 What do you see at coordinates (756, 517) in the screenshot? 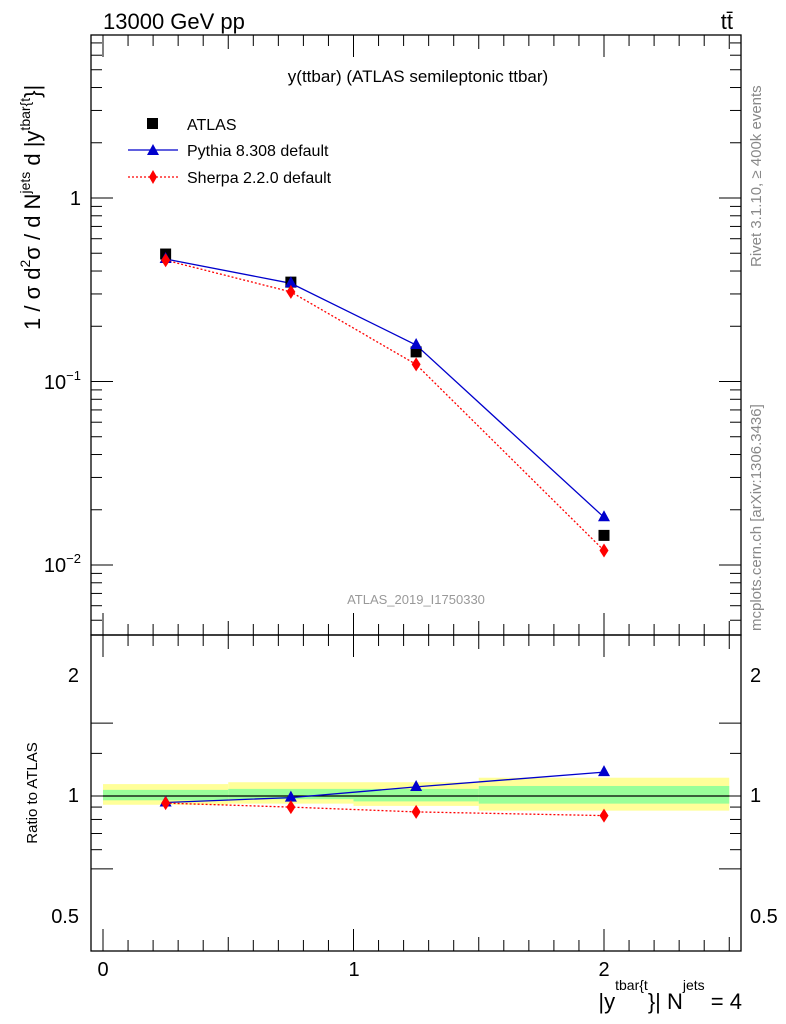
I see `mcplots-label: mcplots.cern.ch [arXiv:1306.3436]` at bounding box center [756, 517].